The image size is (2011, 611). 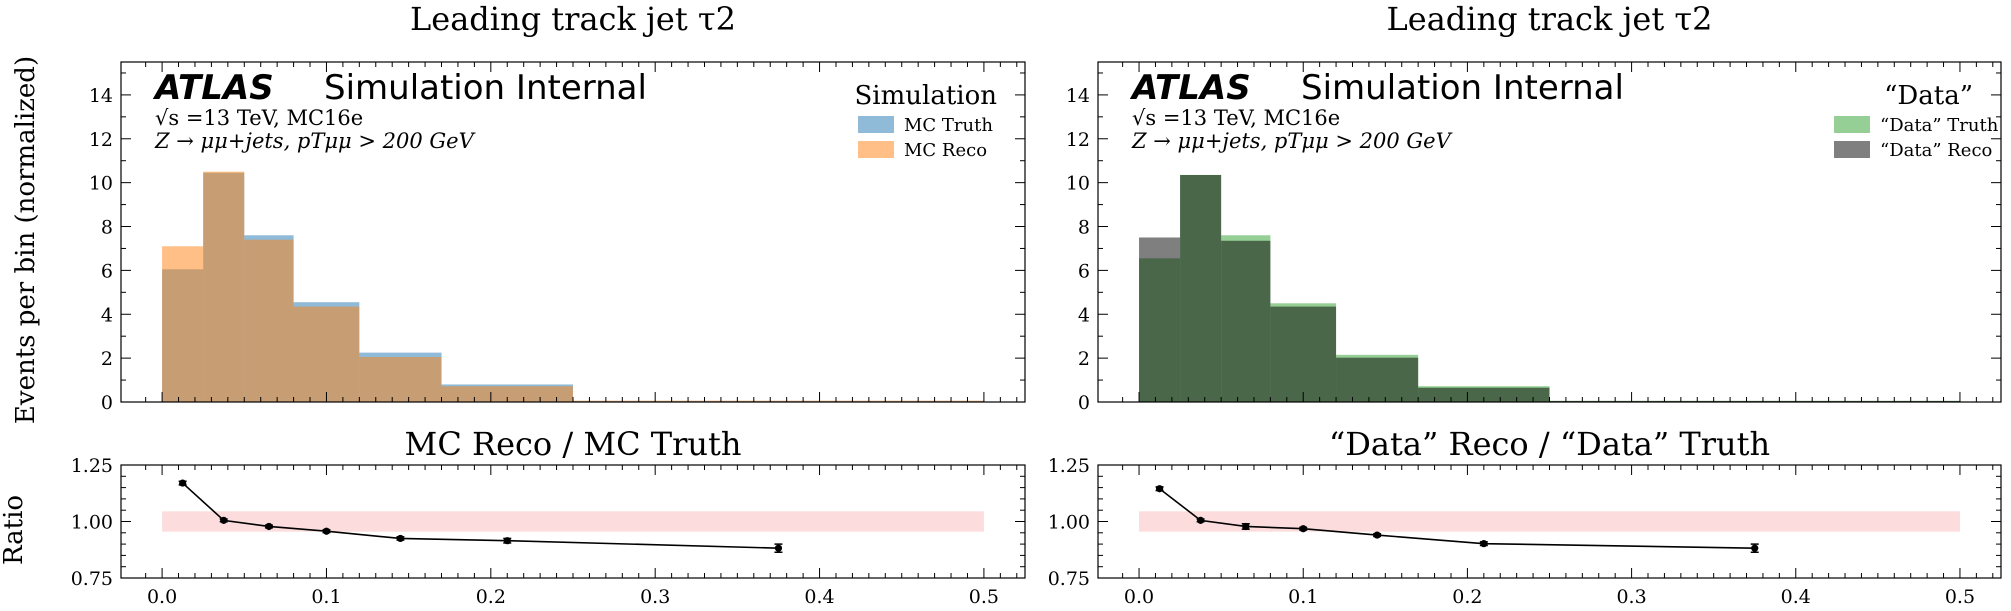 What do you see at coordinates (1549, 444) in the screenshot?
I see `ratio-title: “Data” Reco / “Data” Truth` at bounding box center [1549, 444].